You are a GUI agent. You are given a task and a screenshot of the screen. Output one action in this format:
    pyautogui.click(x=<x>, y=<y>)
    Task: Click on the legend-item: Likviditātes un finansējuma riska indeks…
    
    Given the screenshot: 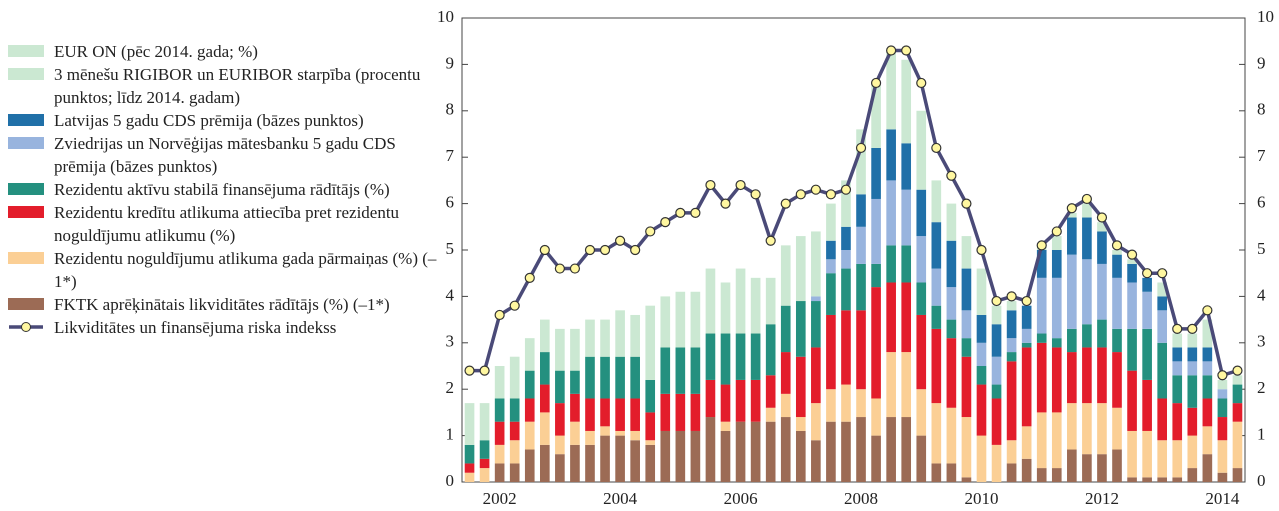 What is the action you would take?
    pyautogui.click(x=224, y=327)
    